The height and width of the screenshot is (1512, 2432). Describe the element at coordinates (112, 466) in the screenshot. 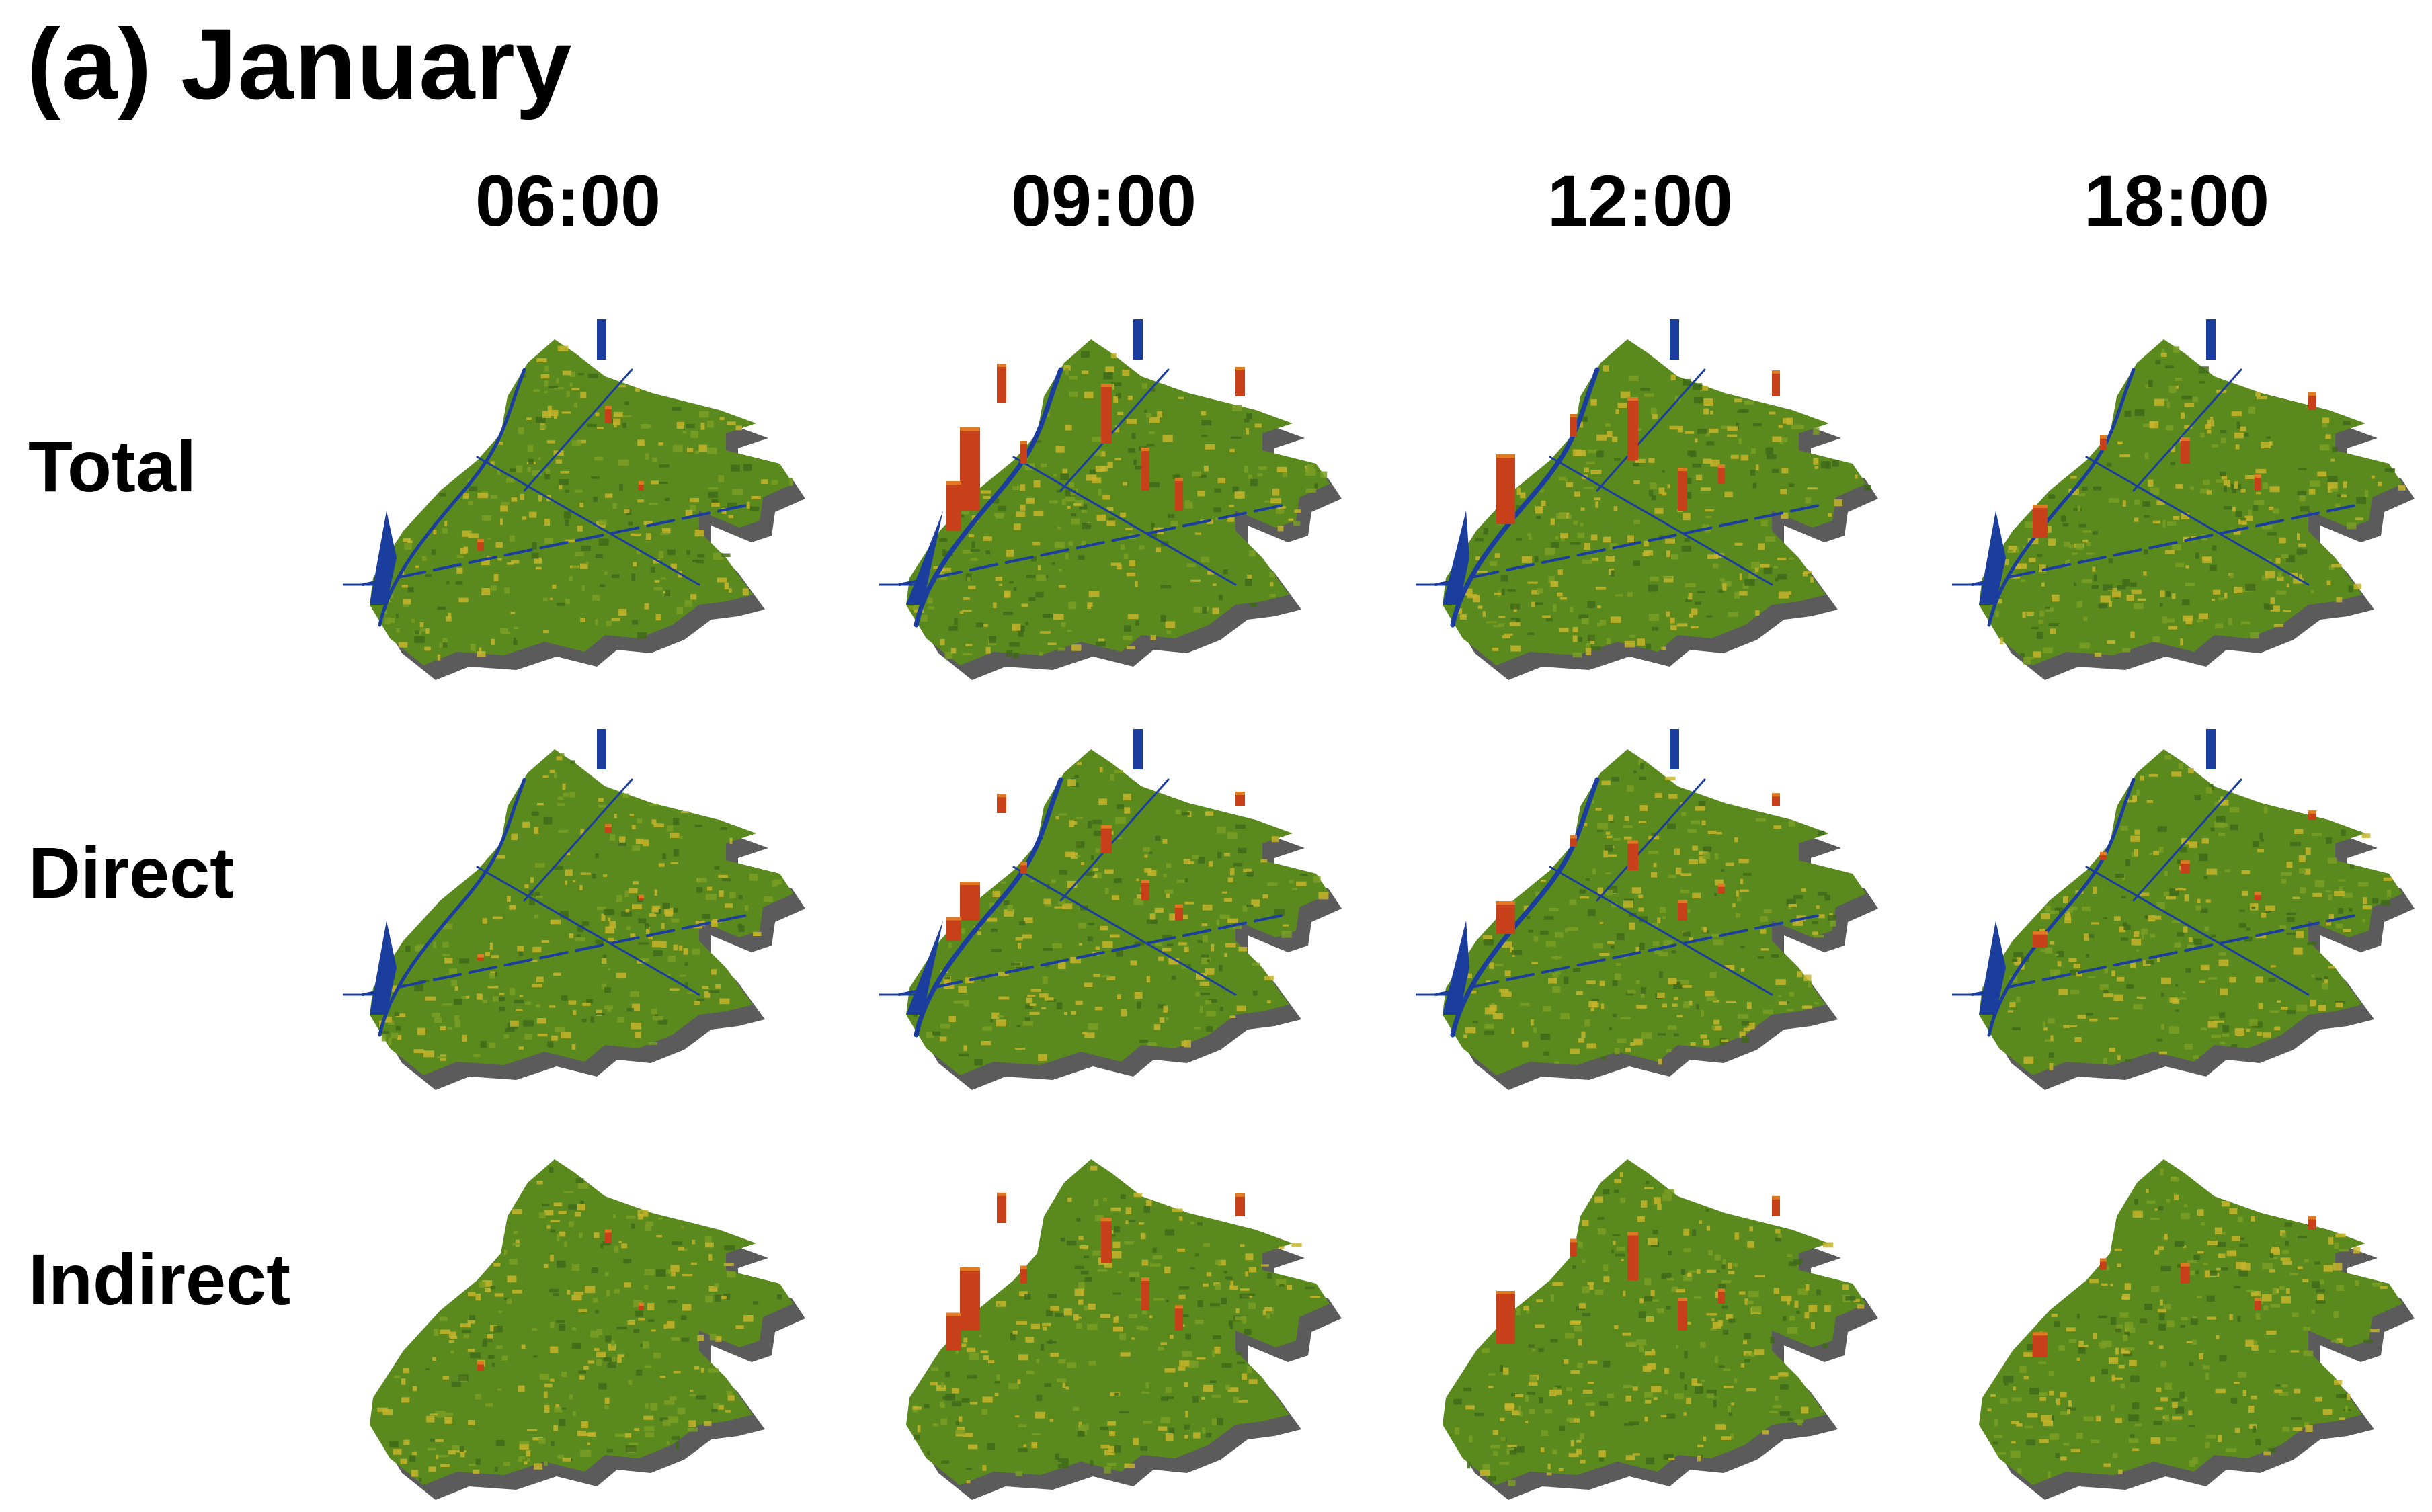

I see `row-header-total: Total` at that location.